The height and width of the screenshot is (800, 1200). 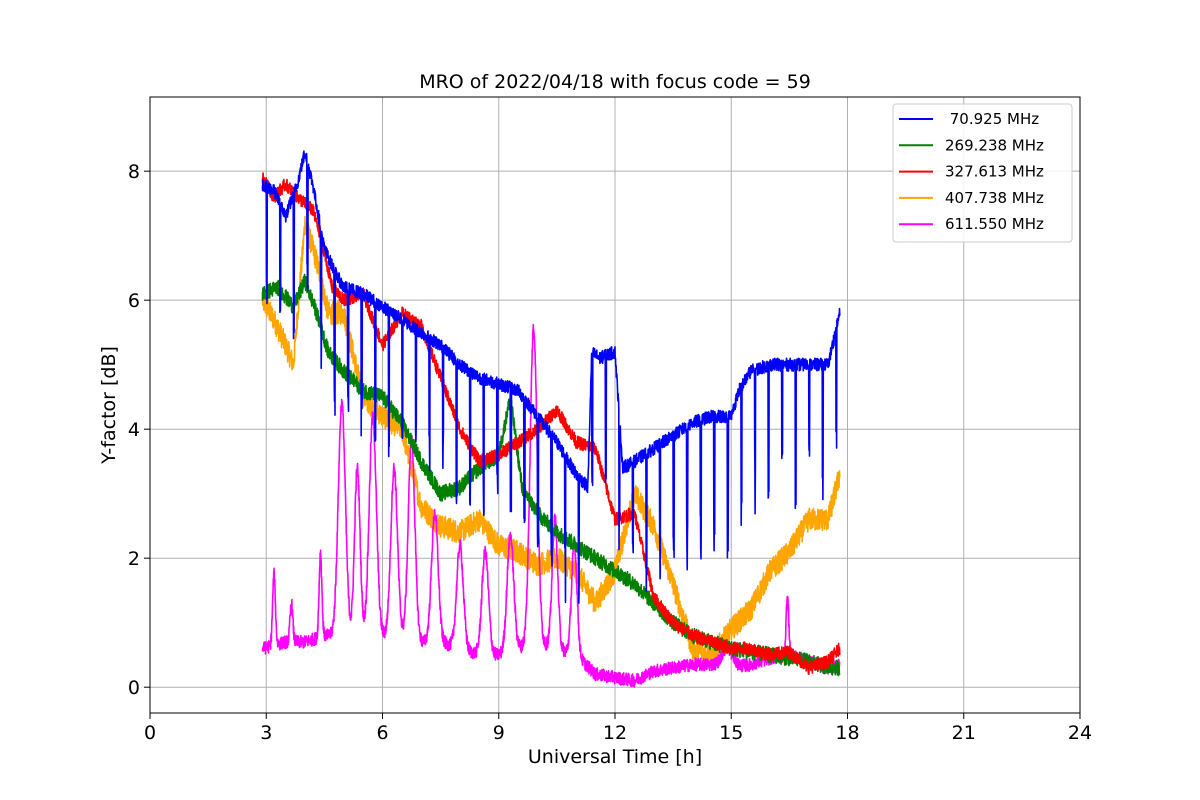 I want to click on y-tick-label: 2, so click(x=134, y=559).